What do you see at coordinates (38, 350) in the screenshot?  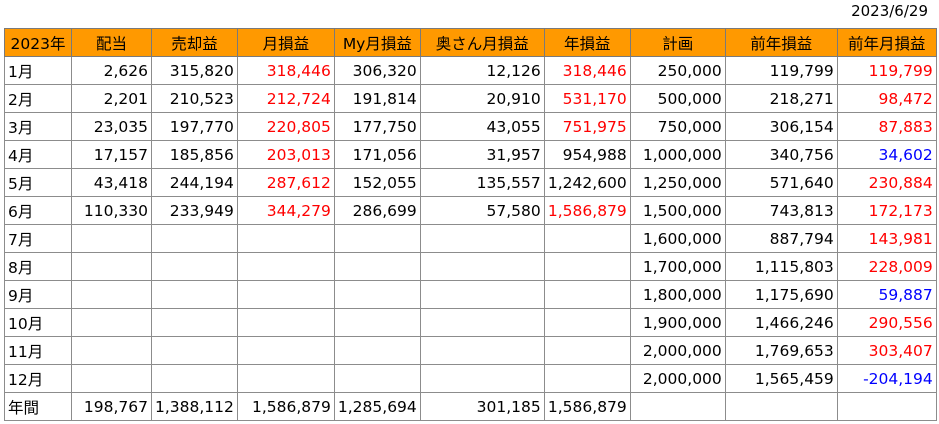 I see `month-cell: 11月` at bounding box center [38, 350].